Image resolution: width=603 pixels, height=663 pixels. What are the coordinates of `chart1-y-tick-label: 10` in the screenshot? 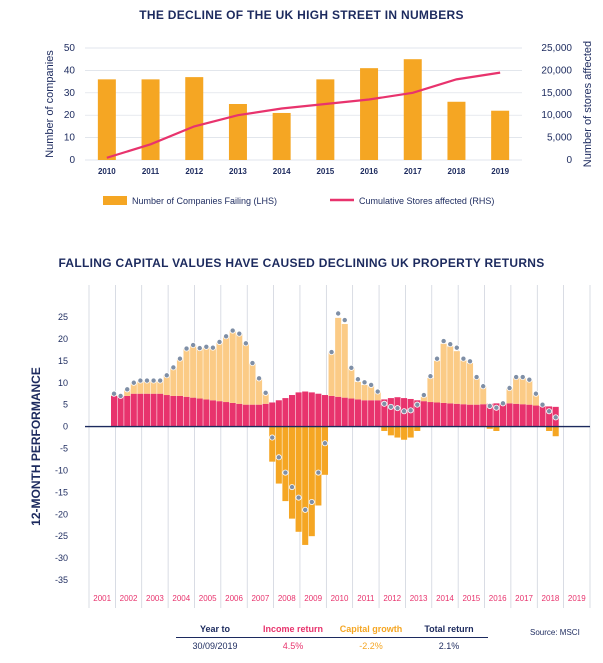 It's located at (70, 138).